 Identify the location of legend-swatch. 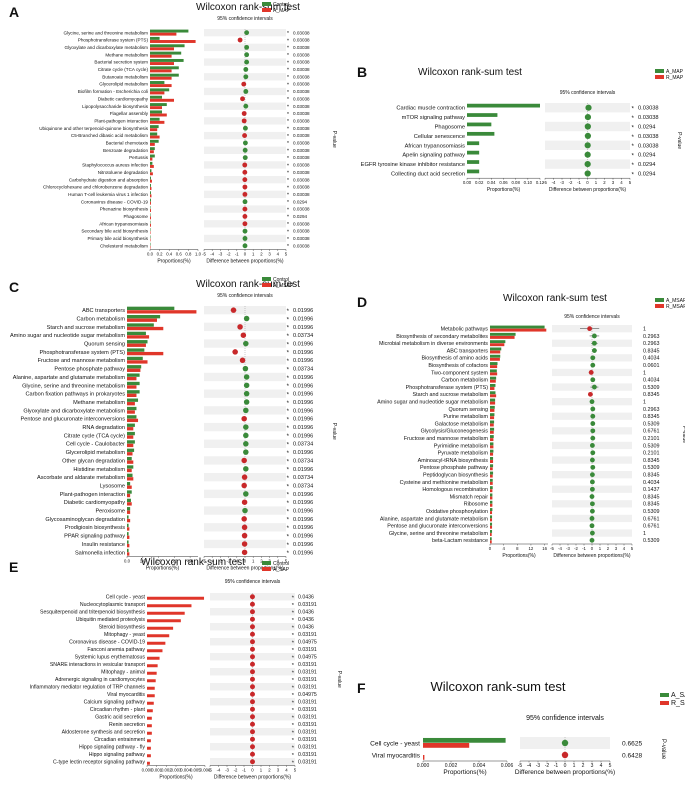
(266, 285).